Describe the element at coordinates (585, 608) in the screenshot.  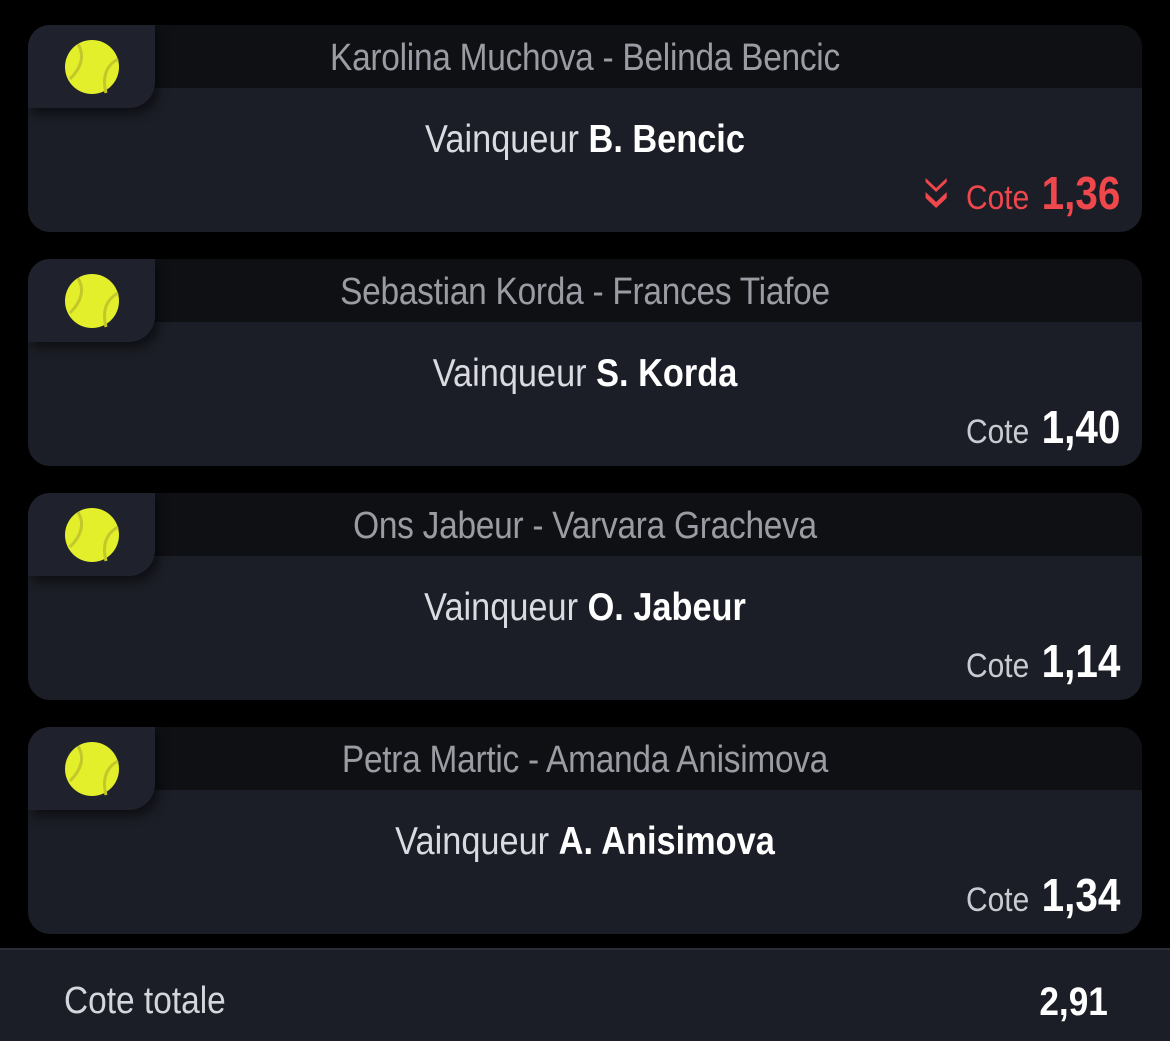
I see `bet-selection: Vainqueur O. Jabeur` at that location.